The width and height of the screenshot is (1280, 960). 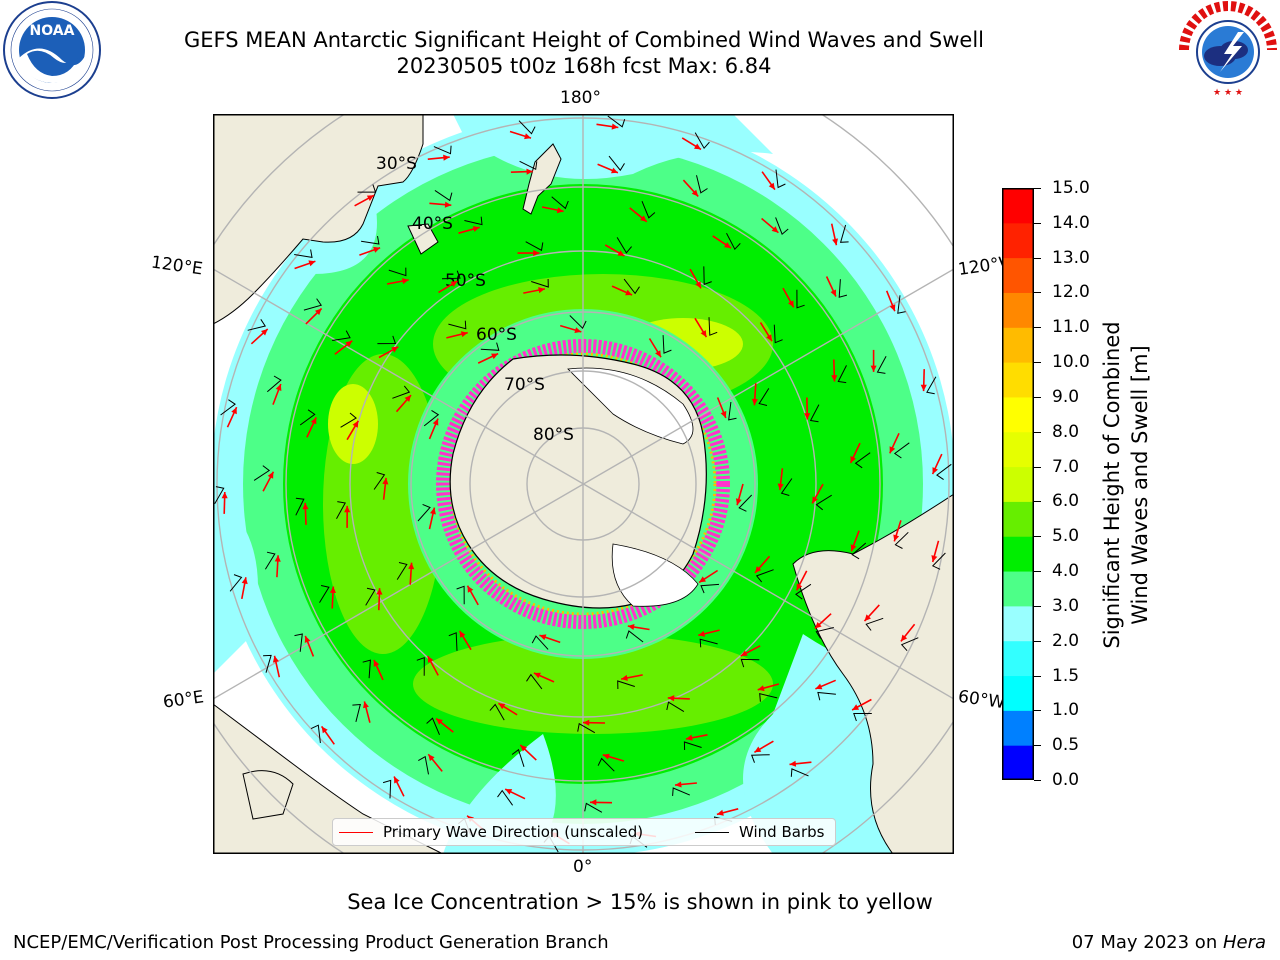 What do you see at coordinates (356, 832) in the screenshot?
I see `wave-direction-legend-line` at bounding box center [356, 832].